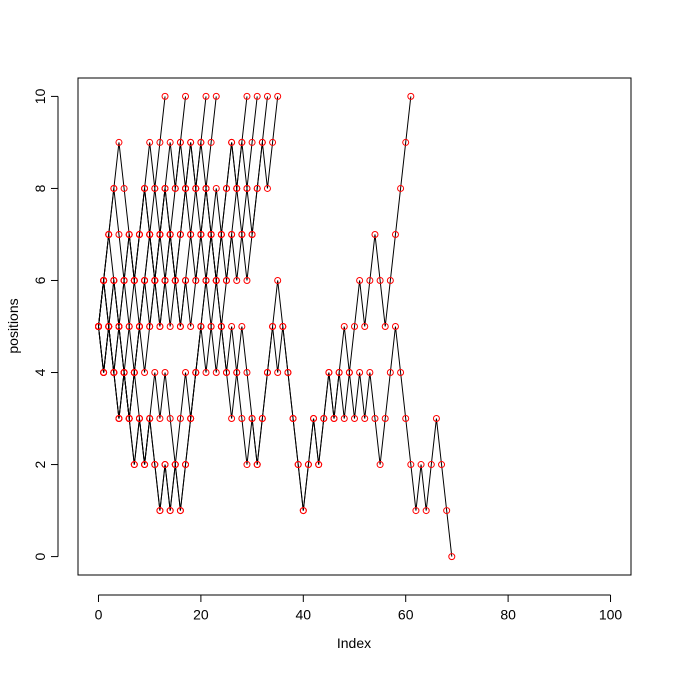 The height and width of the screenshot is (679, 673). What do you see at coordinates (99, 614) in the screenshot?
I see `x-tick-label: 0` at bounding box center [99, 614].